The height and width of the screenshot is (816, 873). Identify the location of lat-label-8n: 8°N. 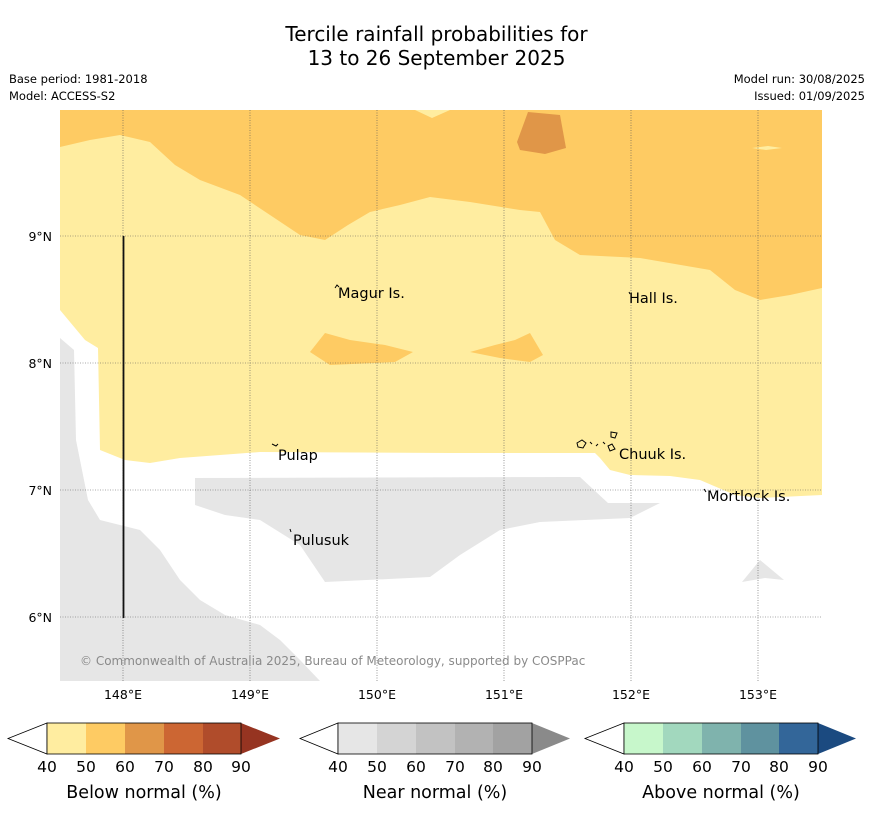
(40, 363).